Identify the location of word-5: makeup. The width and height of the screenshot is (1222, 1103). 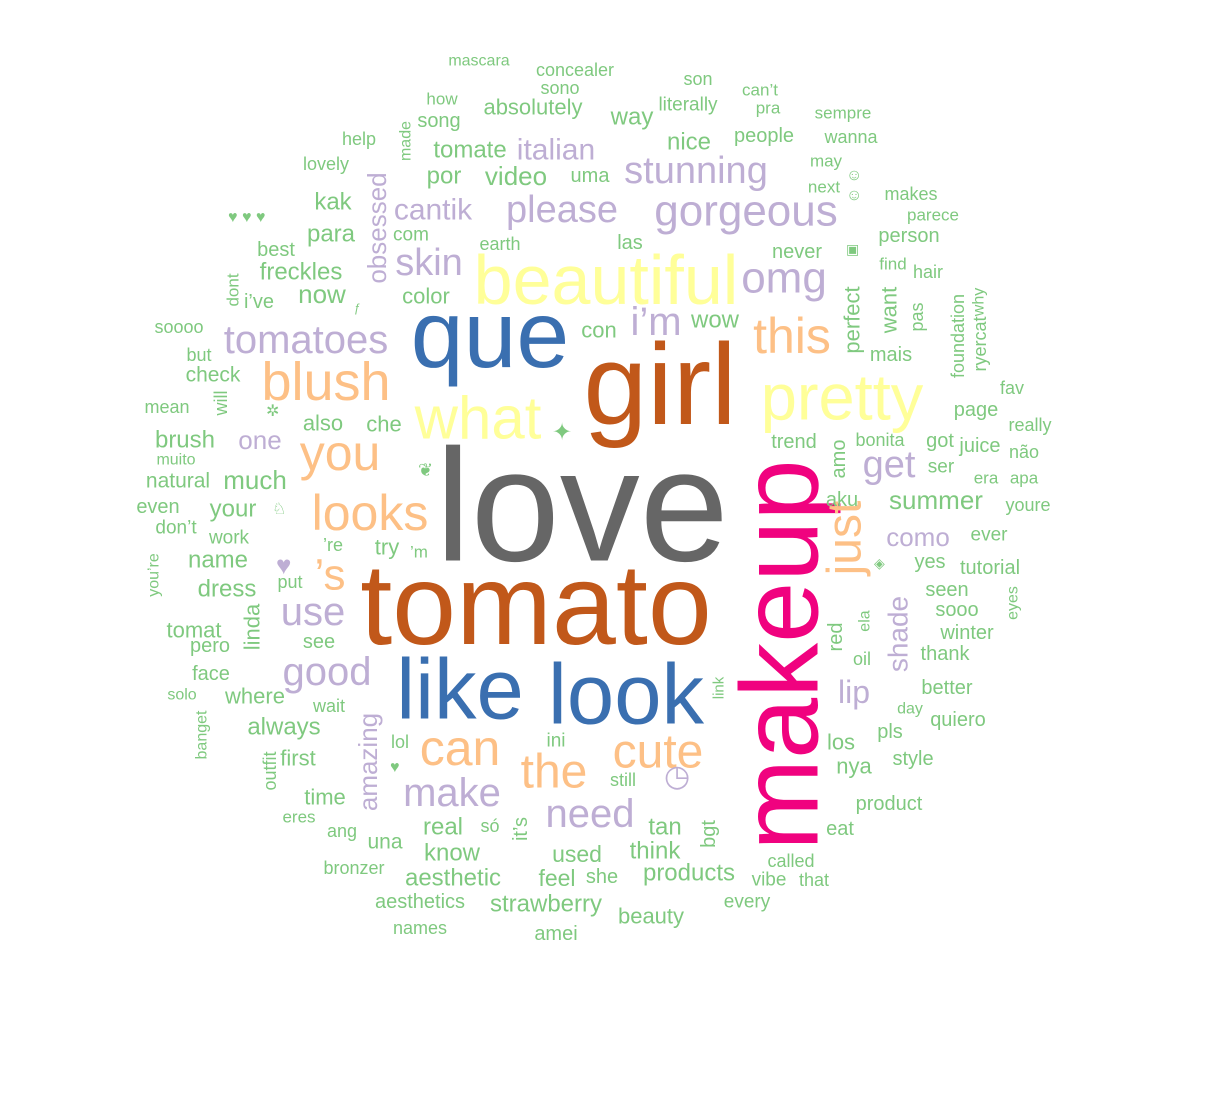
(780, 654).